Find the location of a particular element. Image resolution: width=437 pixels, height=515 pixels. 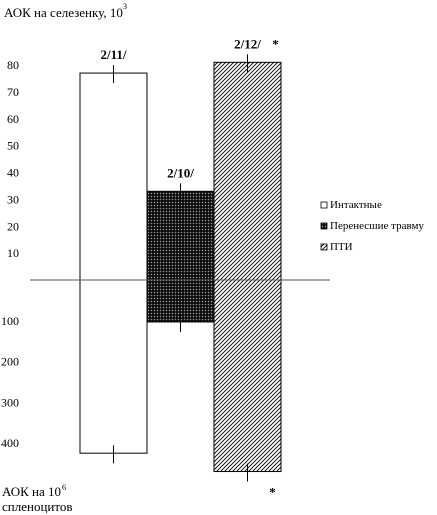

bar-top-label: 2/11/ is located at coordinates (113, 54).